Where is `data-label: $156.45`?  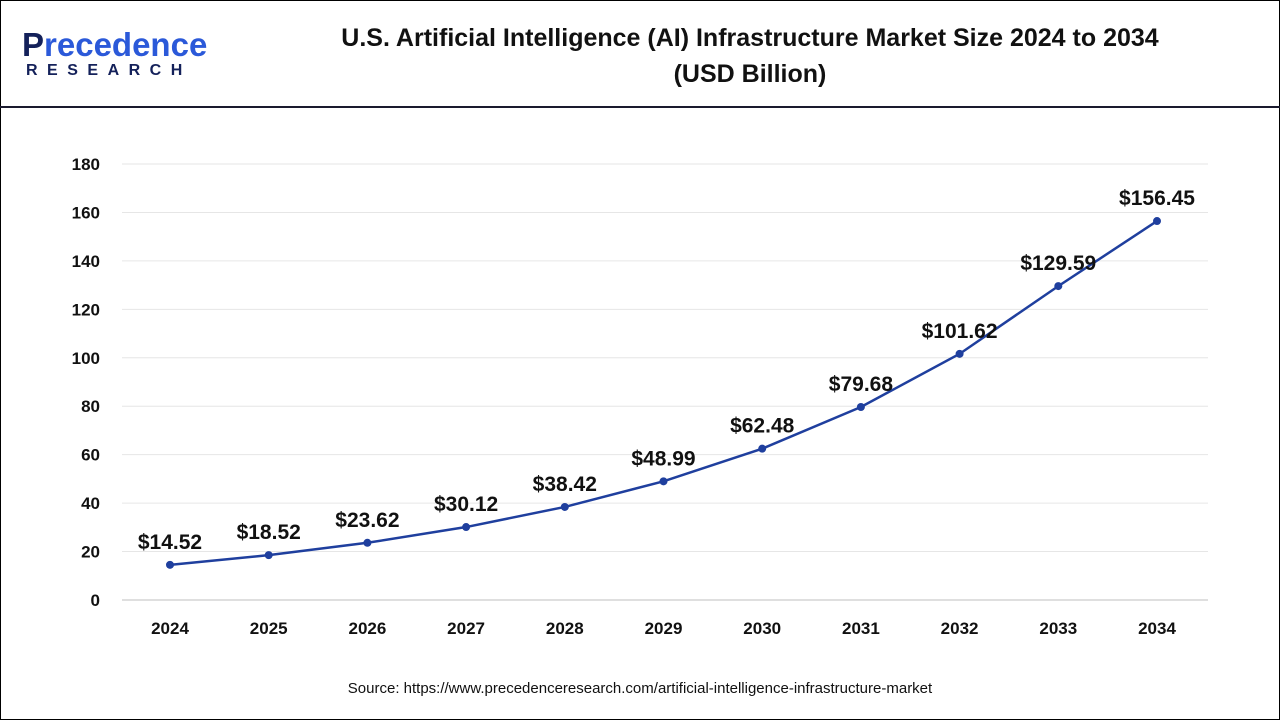 data-label: $156.45 is located at coordinates (1157, 198).